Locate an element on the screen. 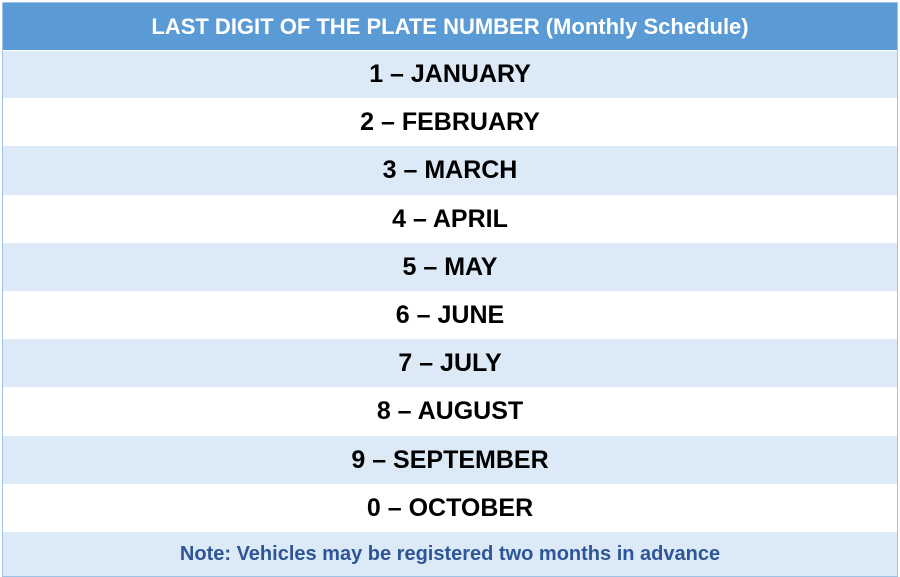  table-row: 8 – AUGUST is located at coordinates (450, 412).